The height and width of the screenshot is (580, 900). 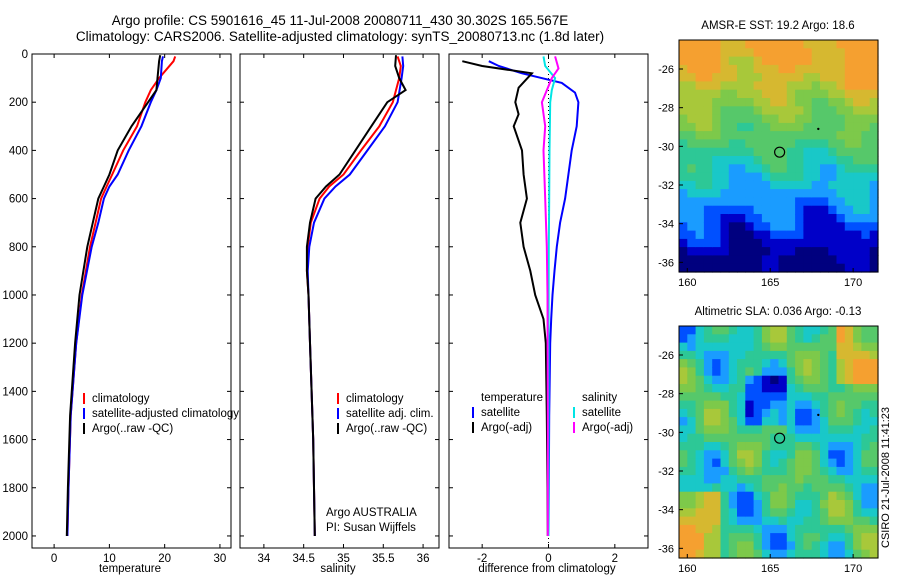 I want to click on legend-label: Argo(..raw -QC), so click(x=386, y=429).